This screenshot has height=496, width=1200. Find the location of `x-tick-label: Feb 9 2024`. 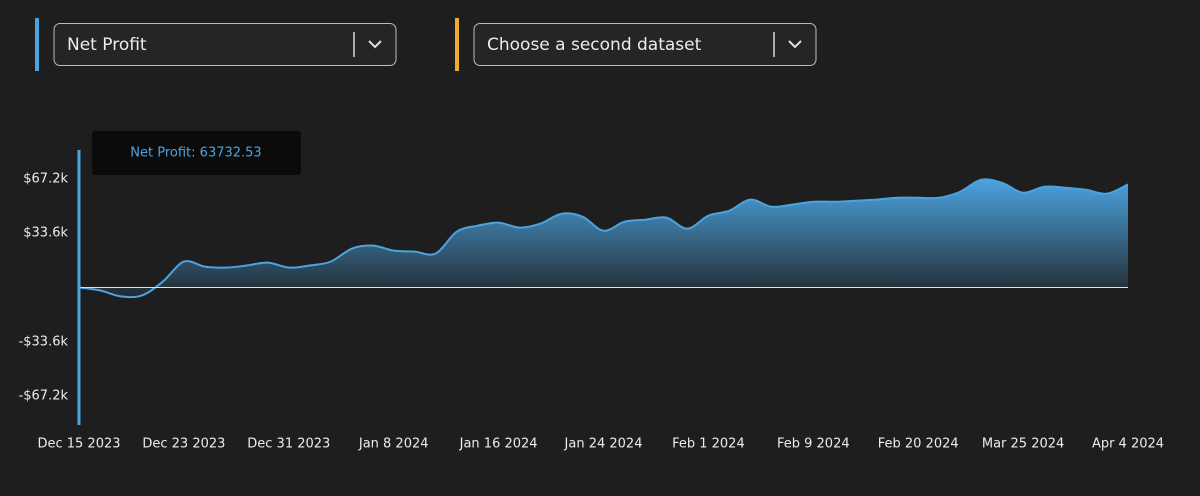

x-tick-label: Feb 9 2024 is located at coordinates (813, 444).